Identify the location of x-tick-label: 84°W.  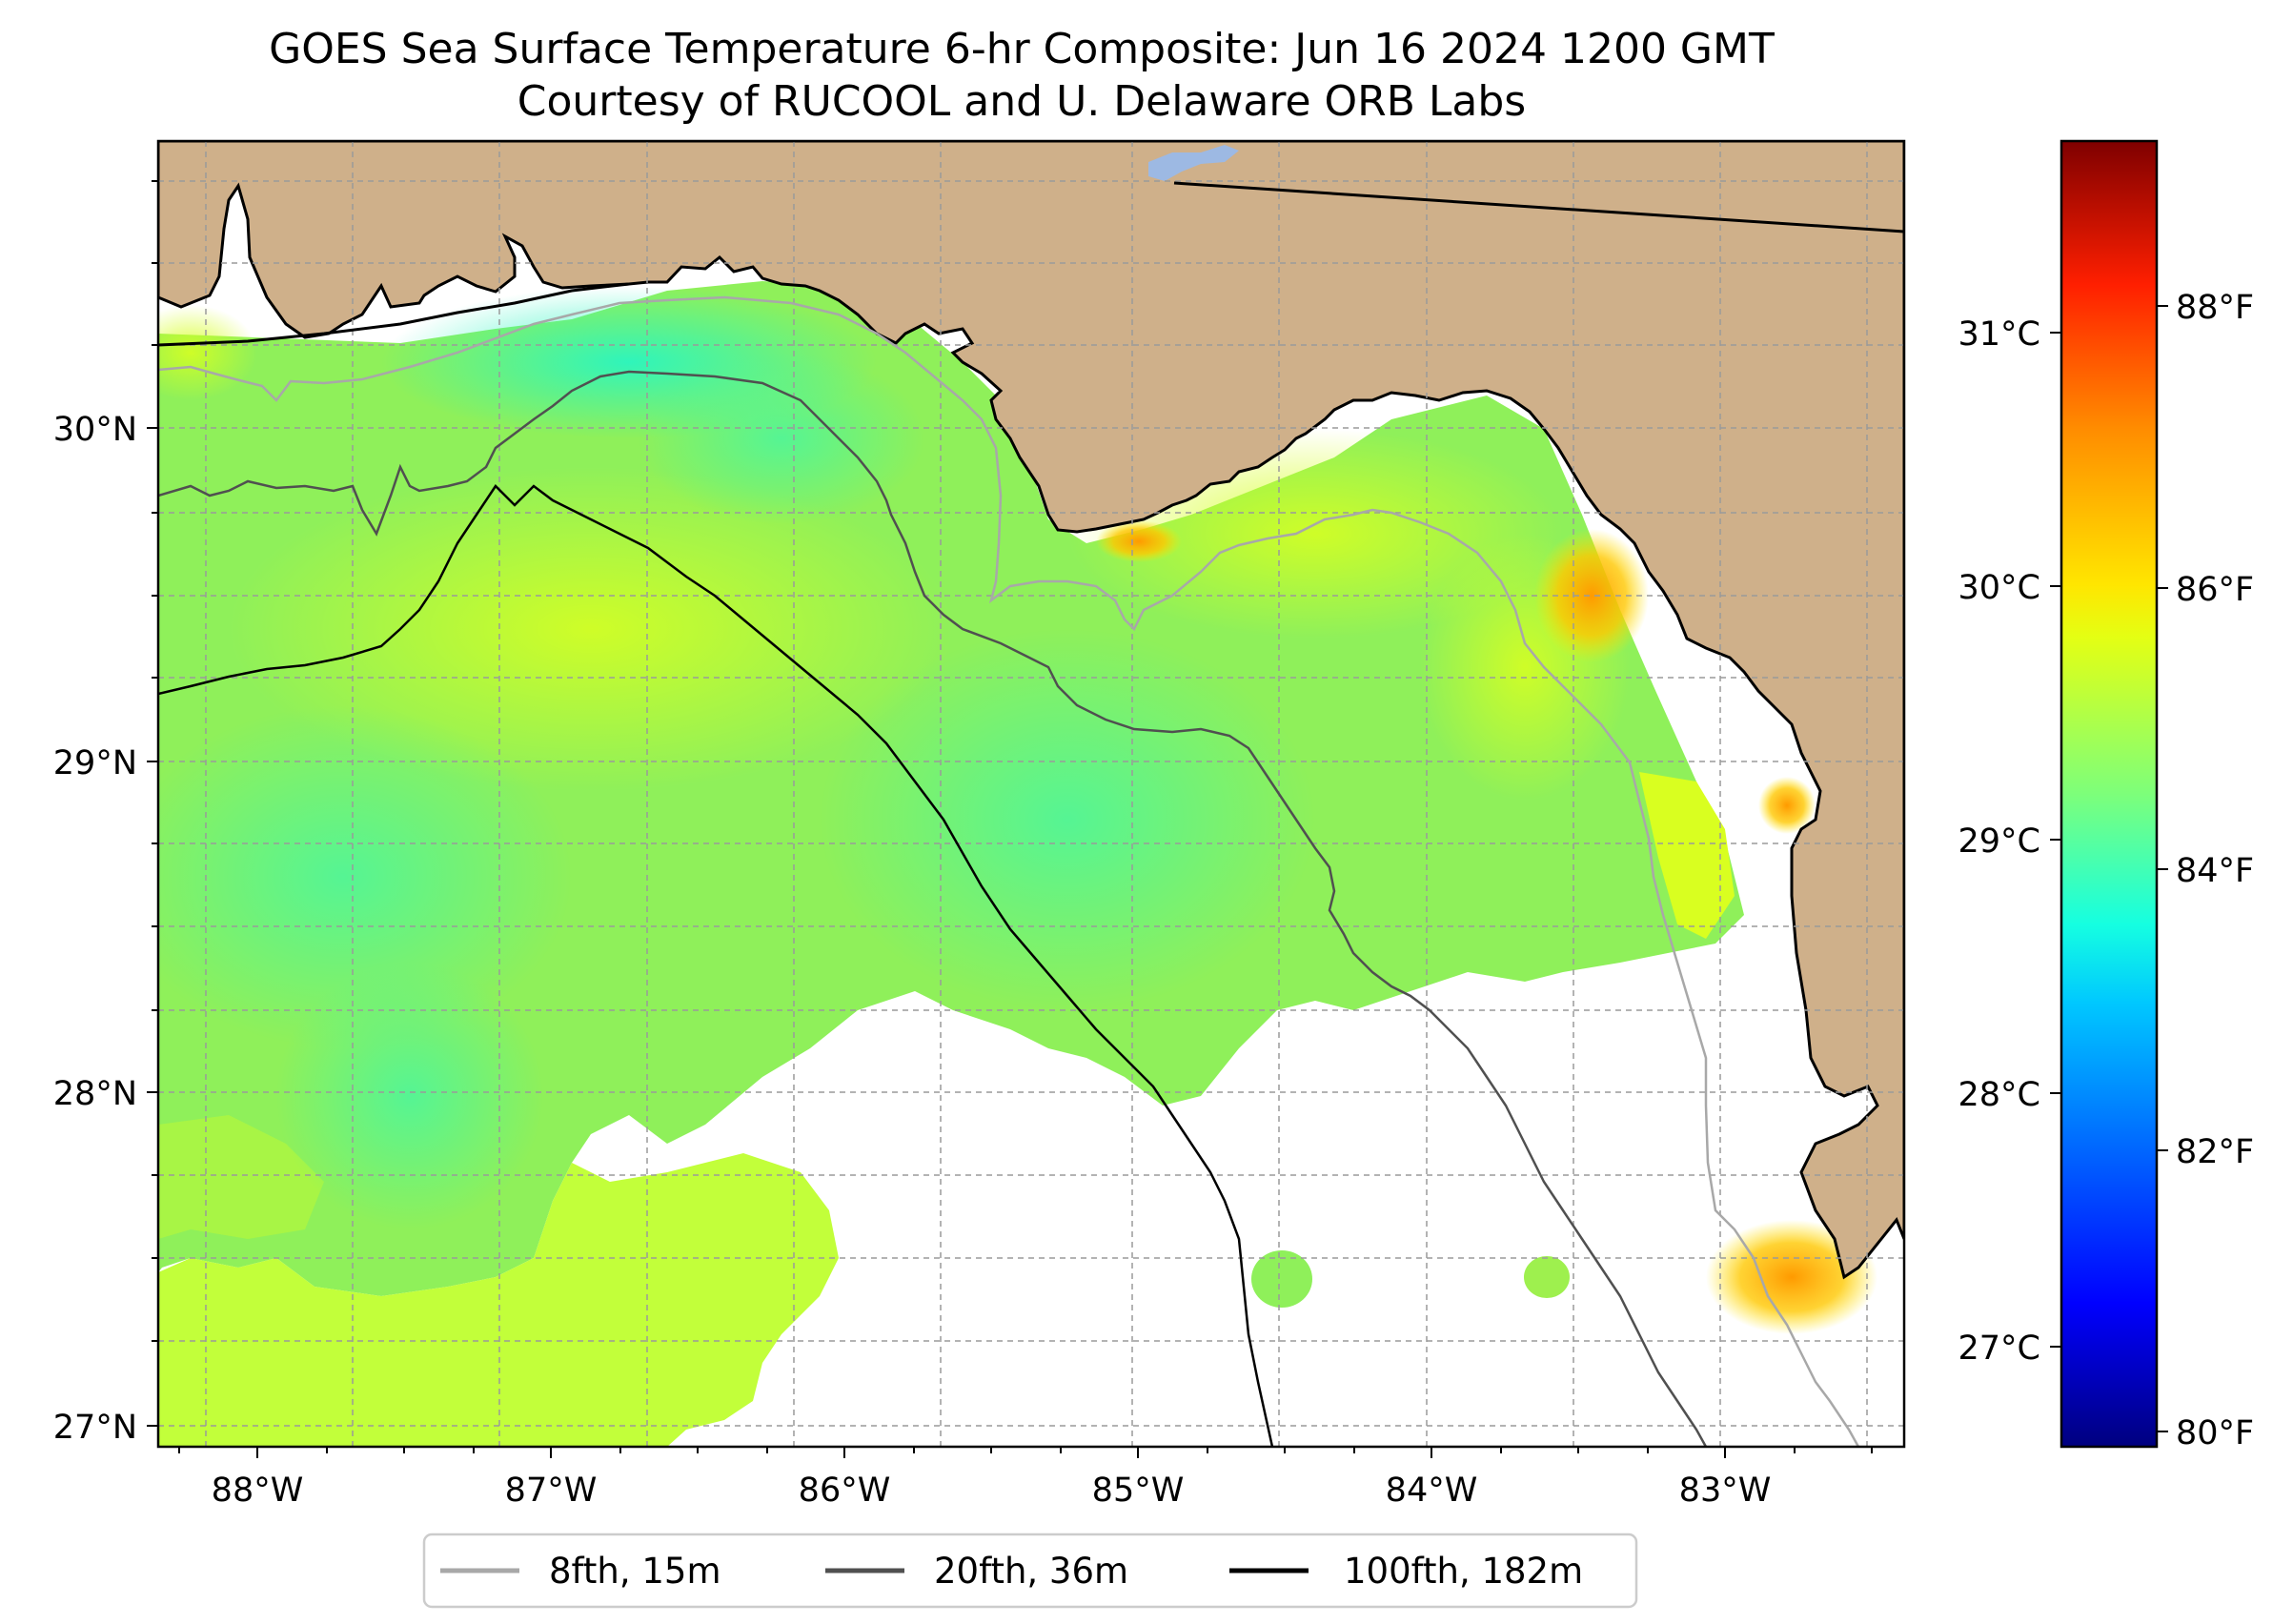
(1432, 1491).